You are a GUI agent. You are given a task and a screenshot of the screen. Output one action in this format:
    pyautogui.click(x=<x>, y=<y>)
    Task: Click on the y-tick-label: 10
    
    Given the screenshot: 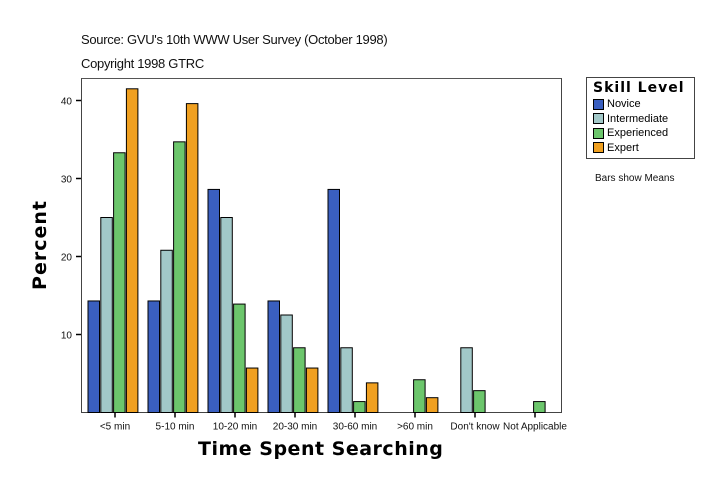 What is the action you would take?
    pyautogui.click(x=67, y=336)
    